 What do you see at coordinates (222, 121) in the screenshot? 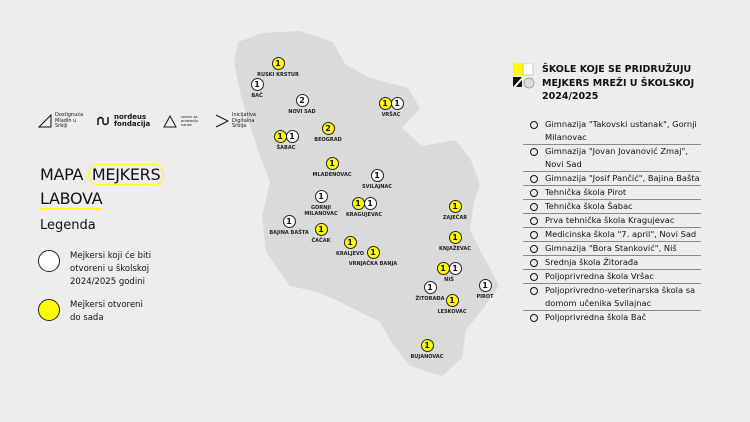
I see `digitalna-srbija-logo-icon` at bounding box center [222, 121].